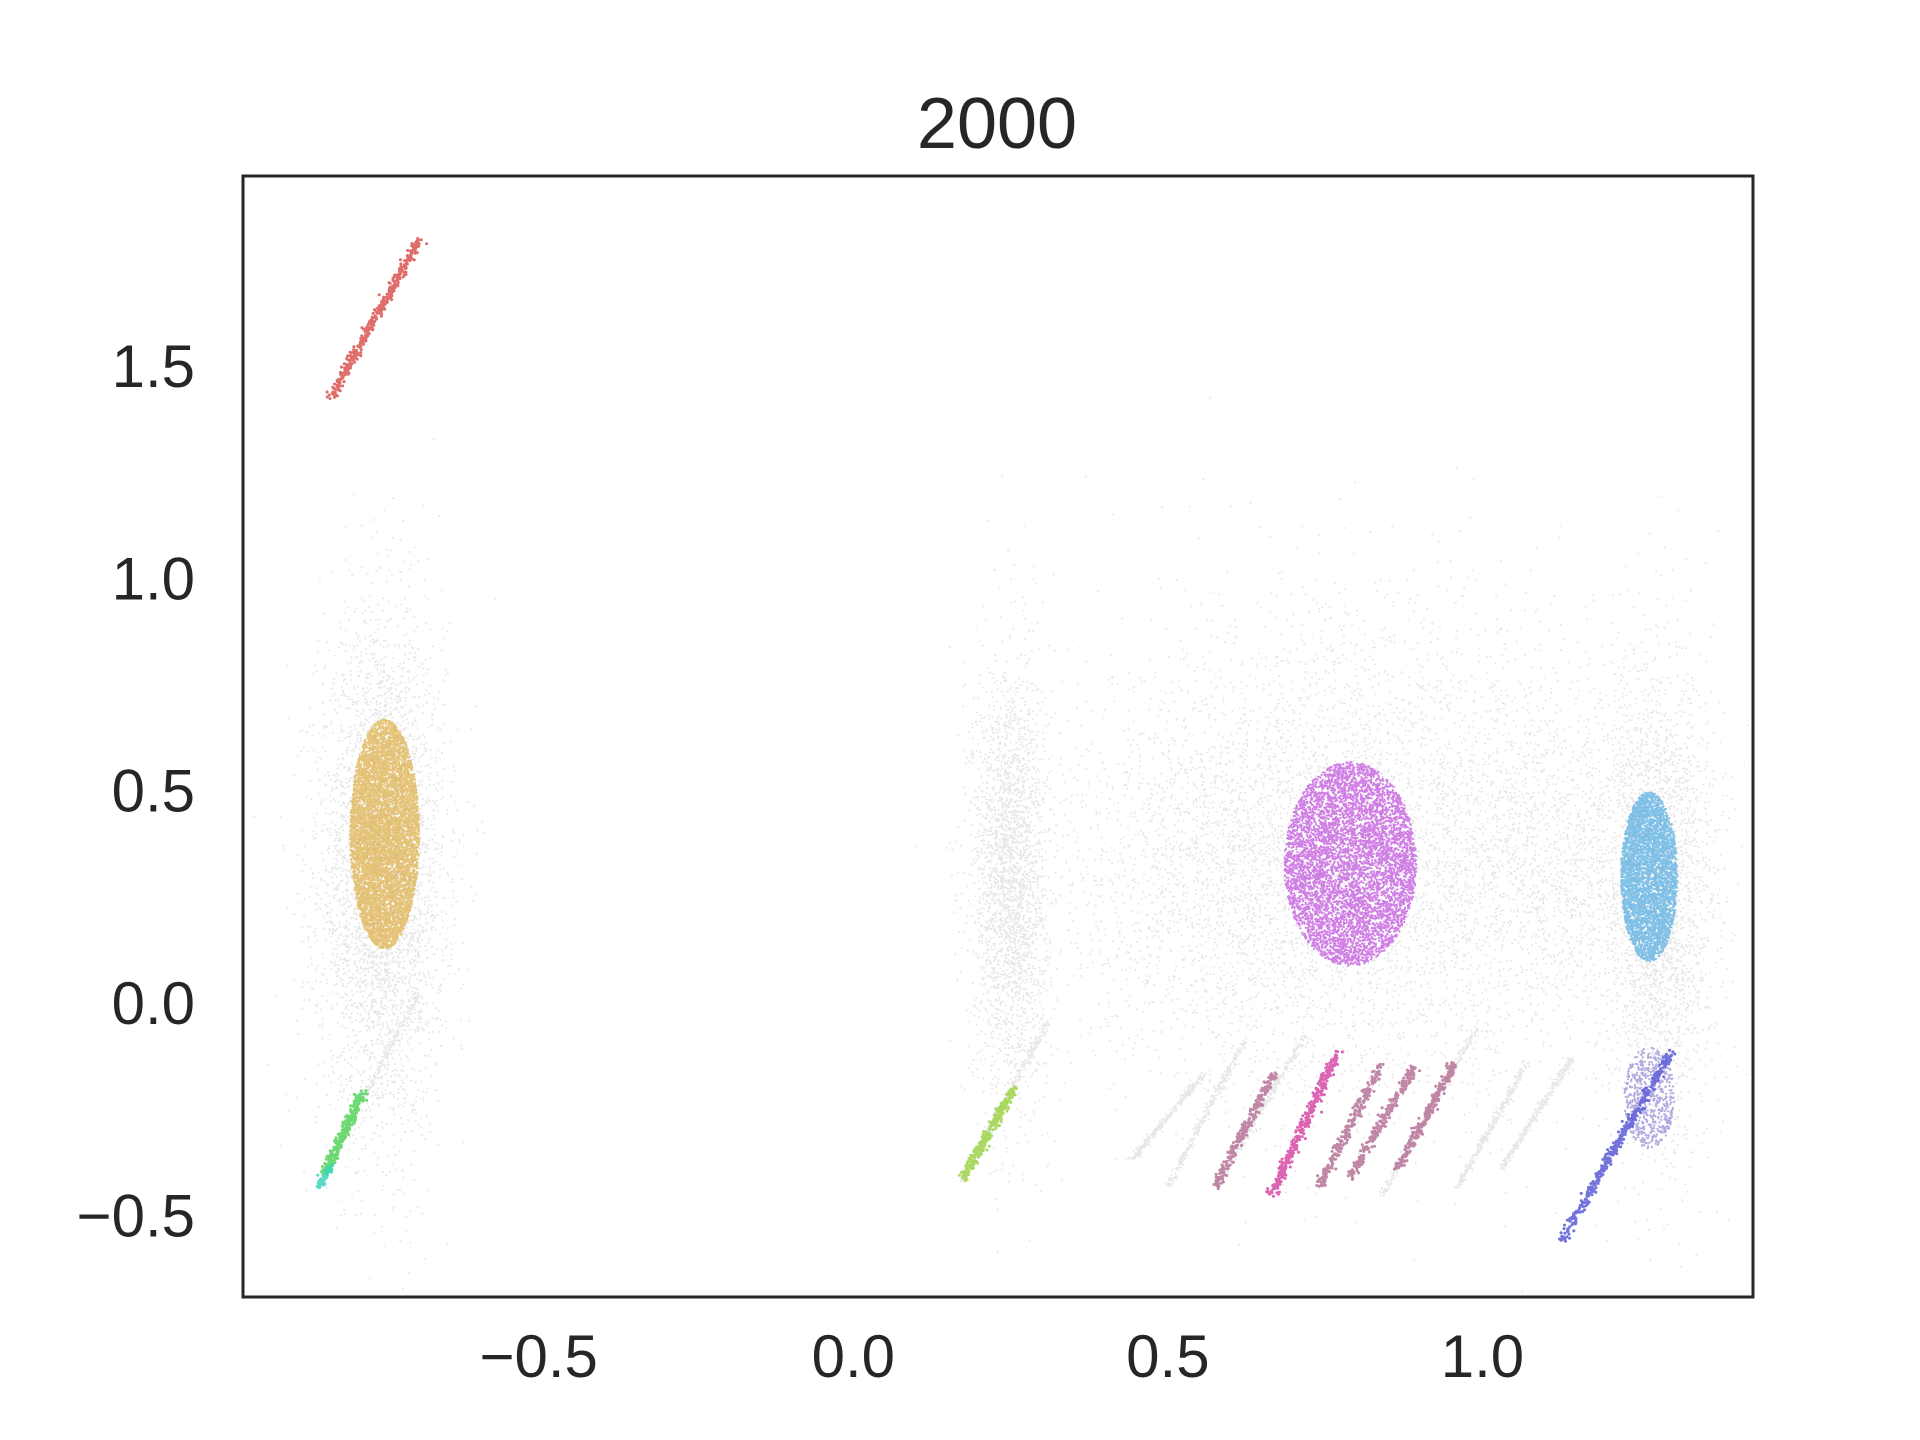 This screenshot has height=1440, width=1920. What do you see at coordinates (1649, 877) in the screenshot?
I see `series-3-points` at bounding box center [1649, 877].